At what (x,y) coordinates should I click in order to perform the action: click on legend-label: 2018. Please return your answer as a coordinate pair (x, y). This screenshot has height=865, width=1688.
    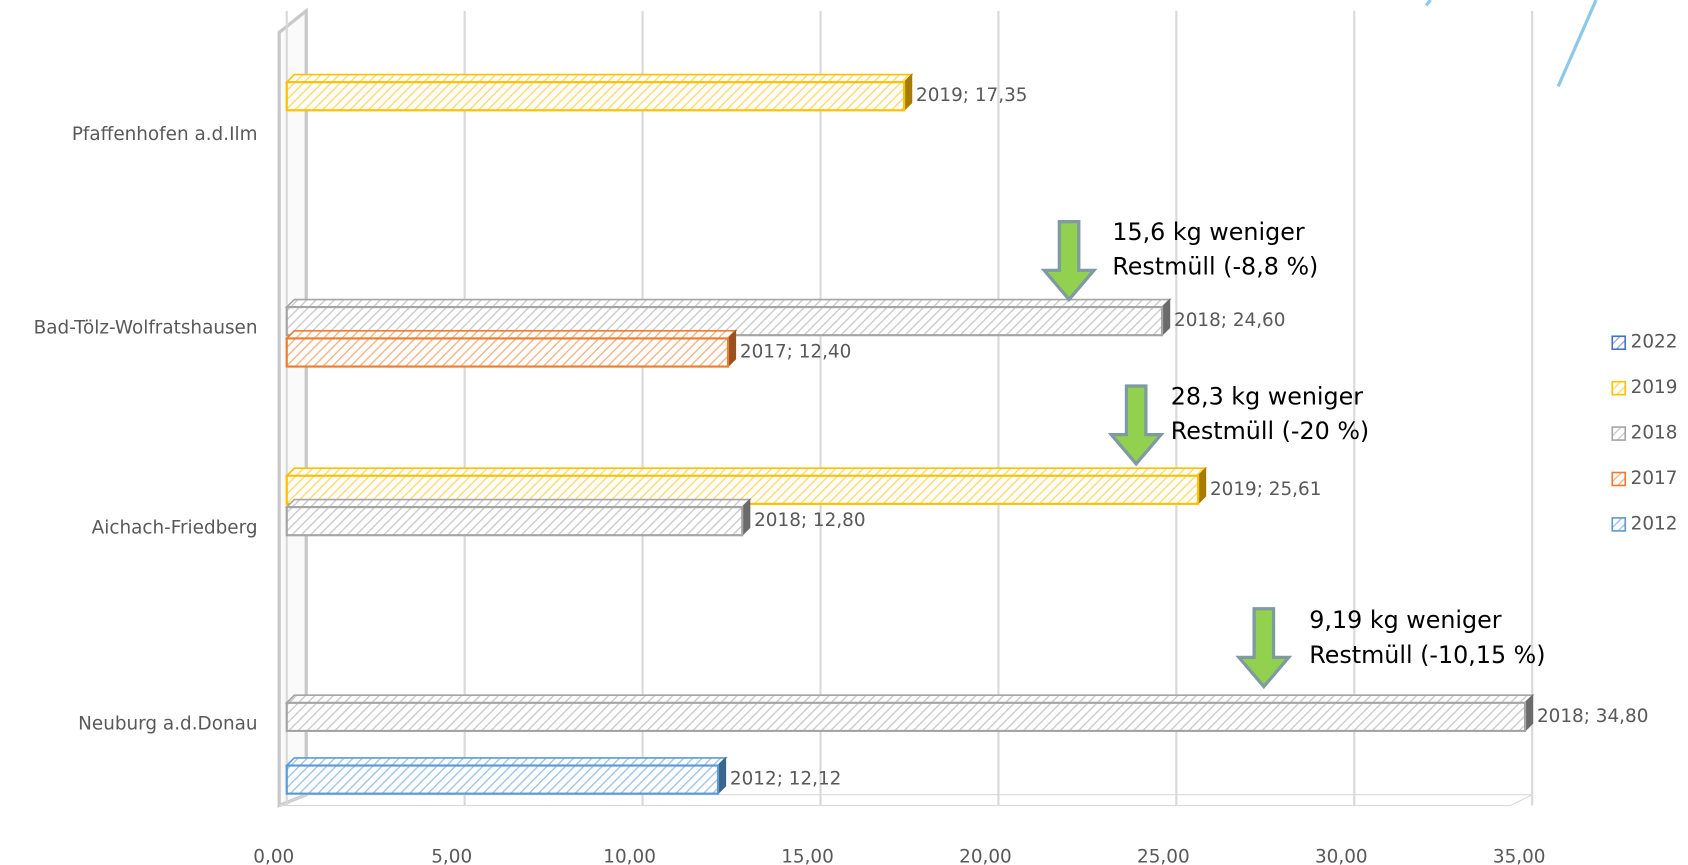
    Looking at the image, I should click on (1654, 433).